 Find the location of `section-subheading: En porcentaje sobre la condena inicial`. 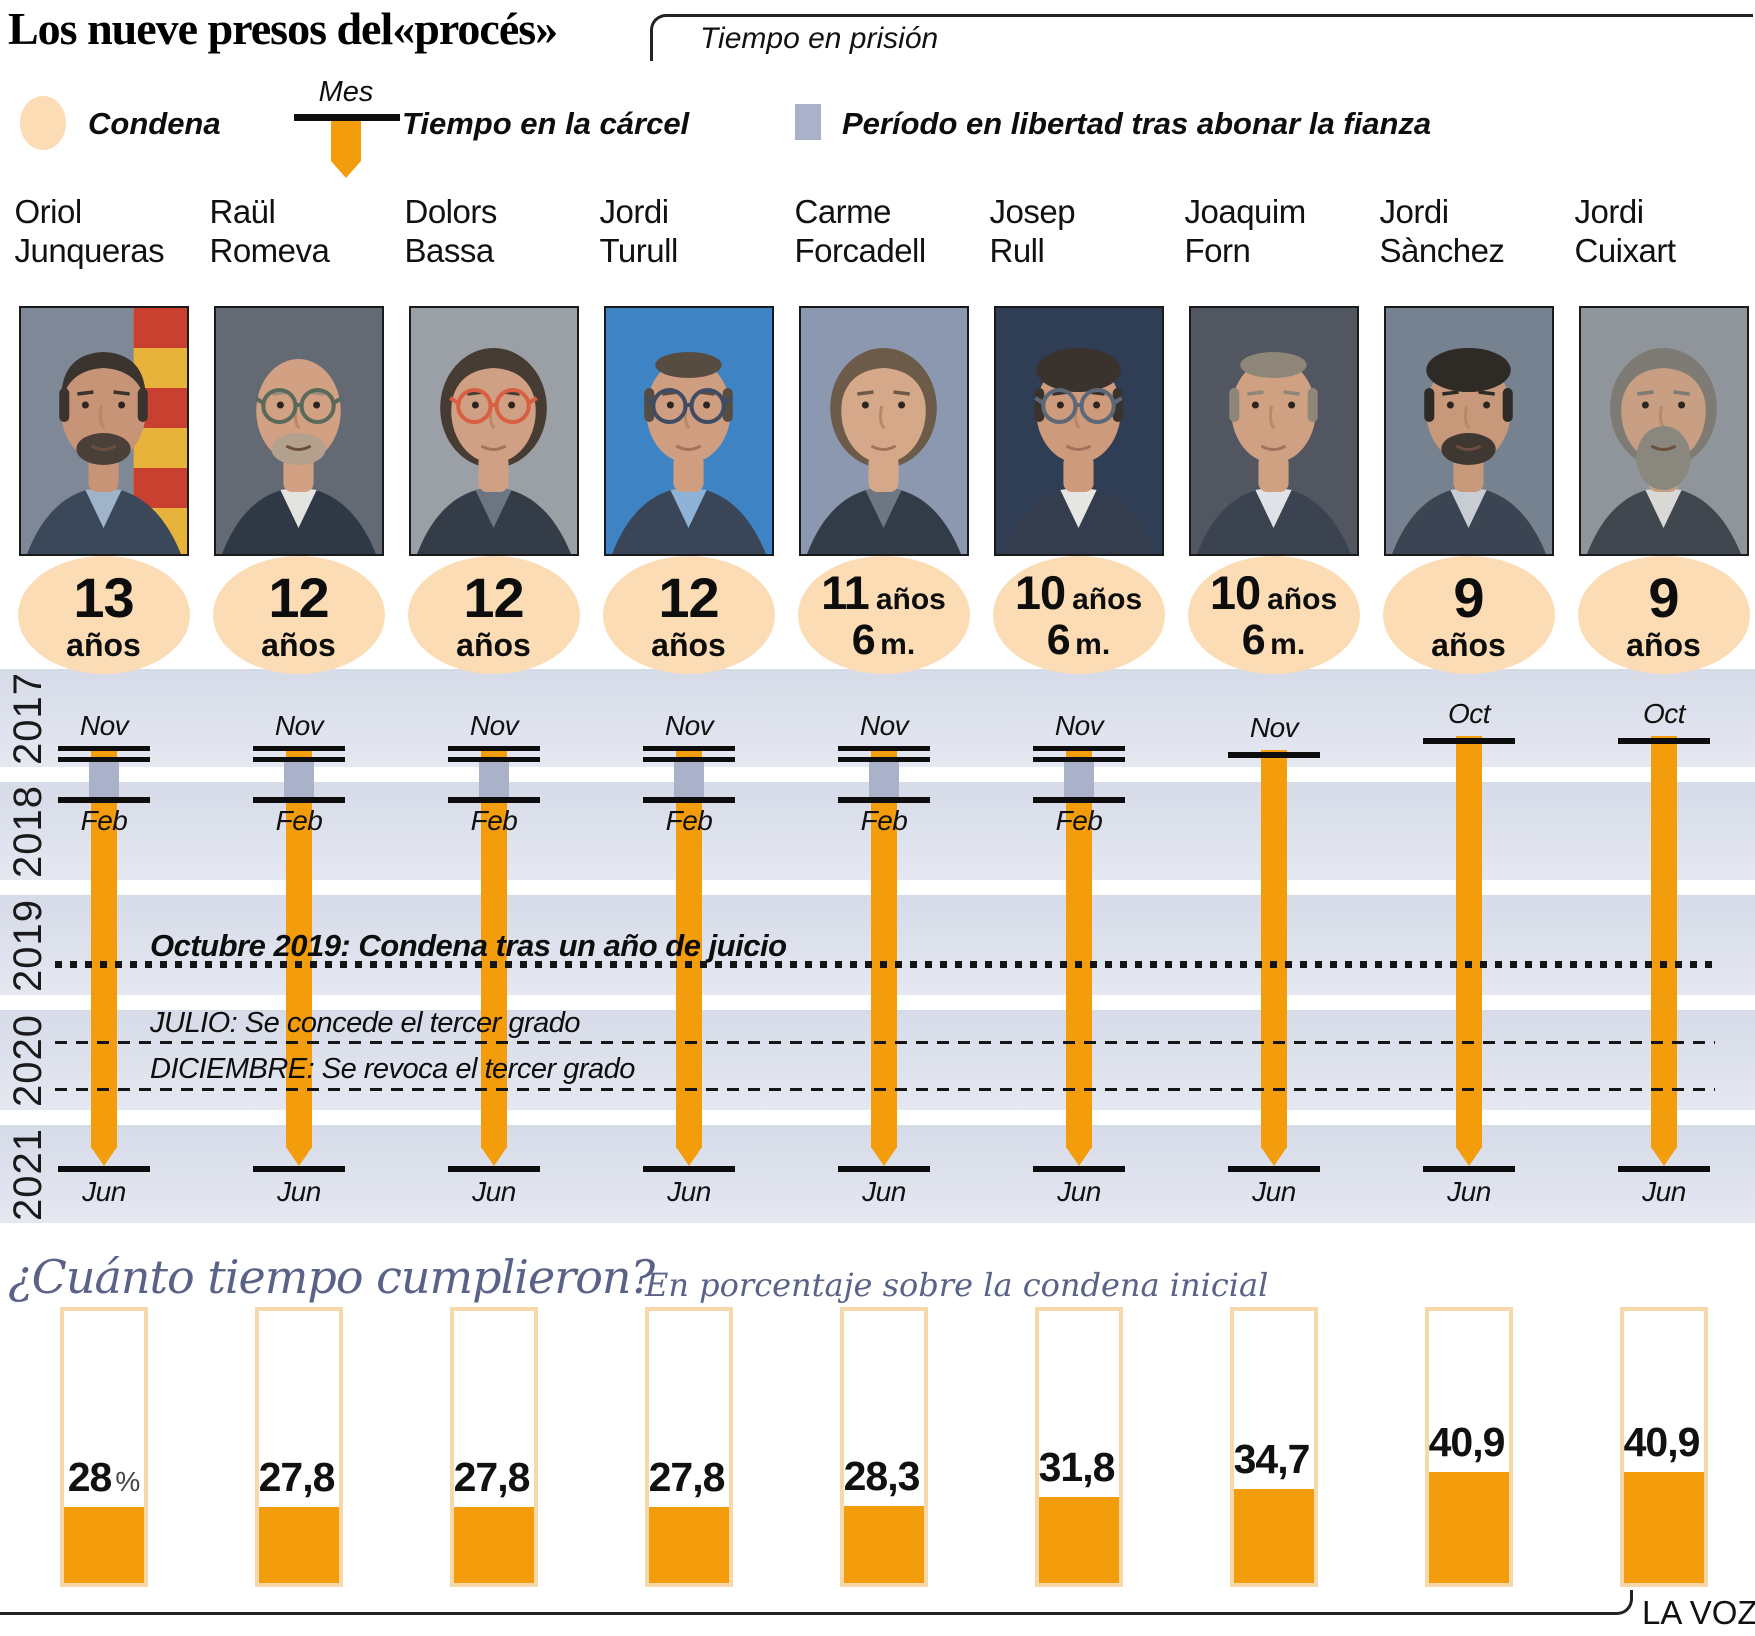

section-subheading: En porcentaje sobre la condena inicial is located at coordinates (957, 1285).